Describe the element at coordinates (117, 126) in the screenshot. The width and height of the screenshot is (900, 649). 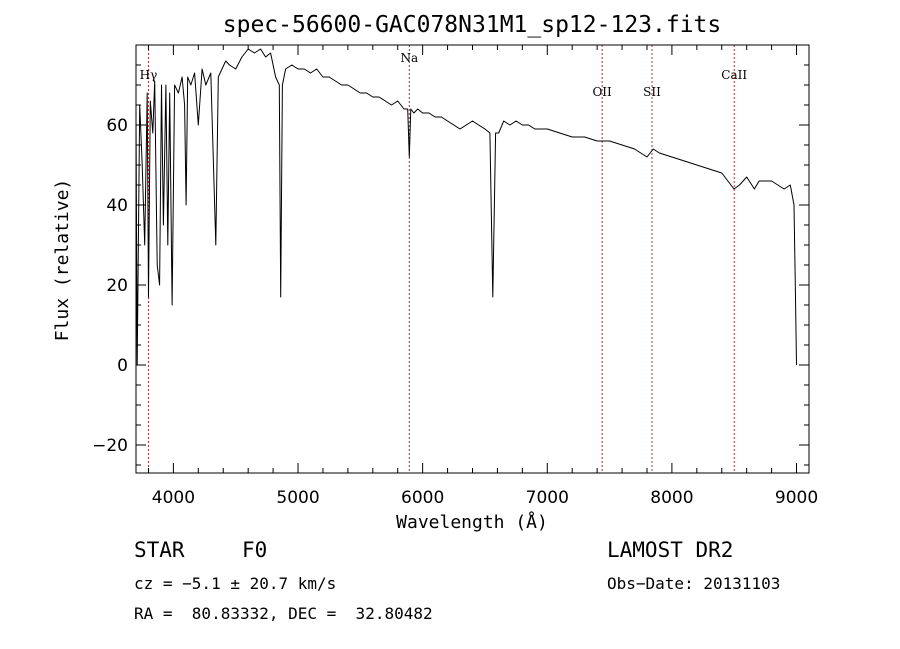
I see `y-tick-label: 60` at that location.